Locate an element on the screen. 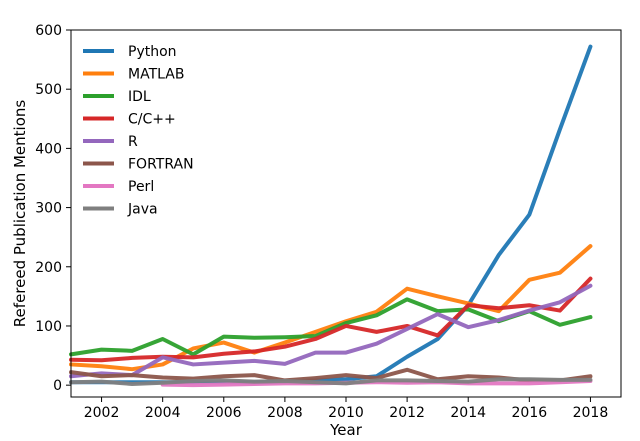 This screenshot has width=640, height=441. x-tick-label: 2016 is located at coordinates (530, 413).